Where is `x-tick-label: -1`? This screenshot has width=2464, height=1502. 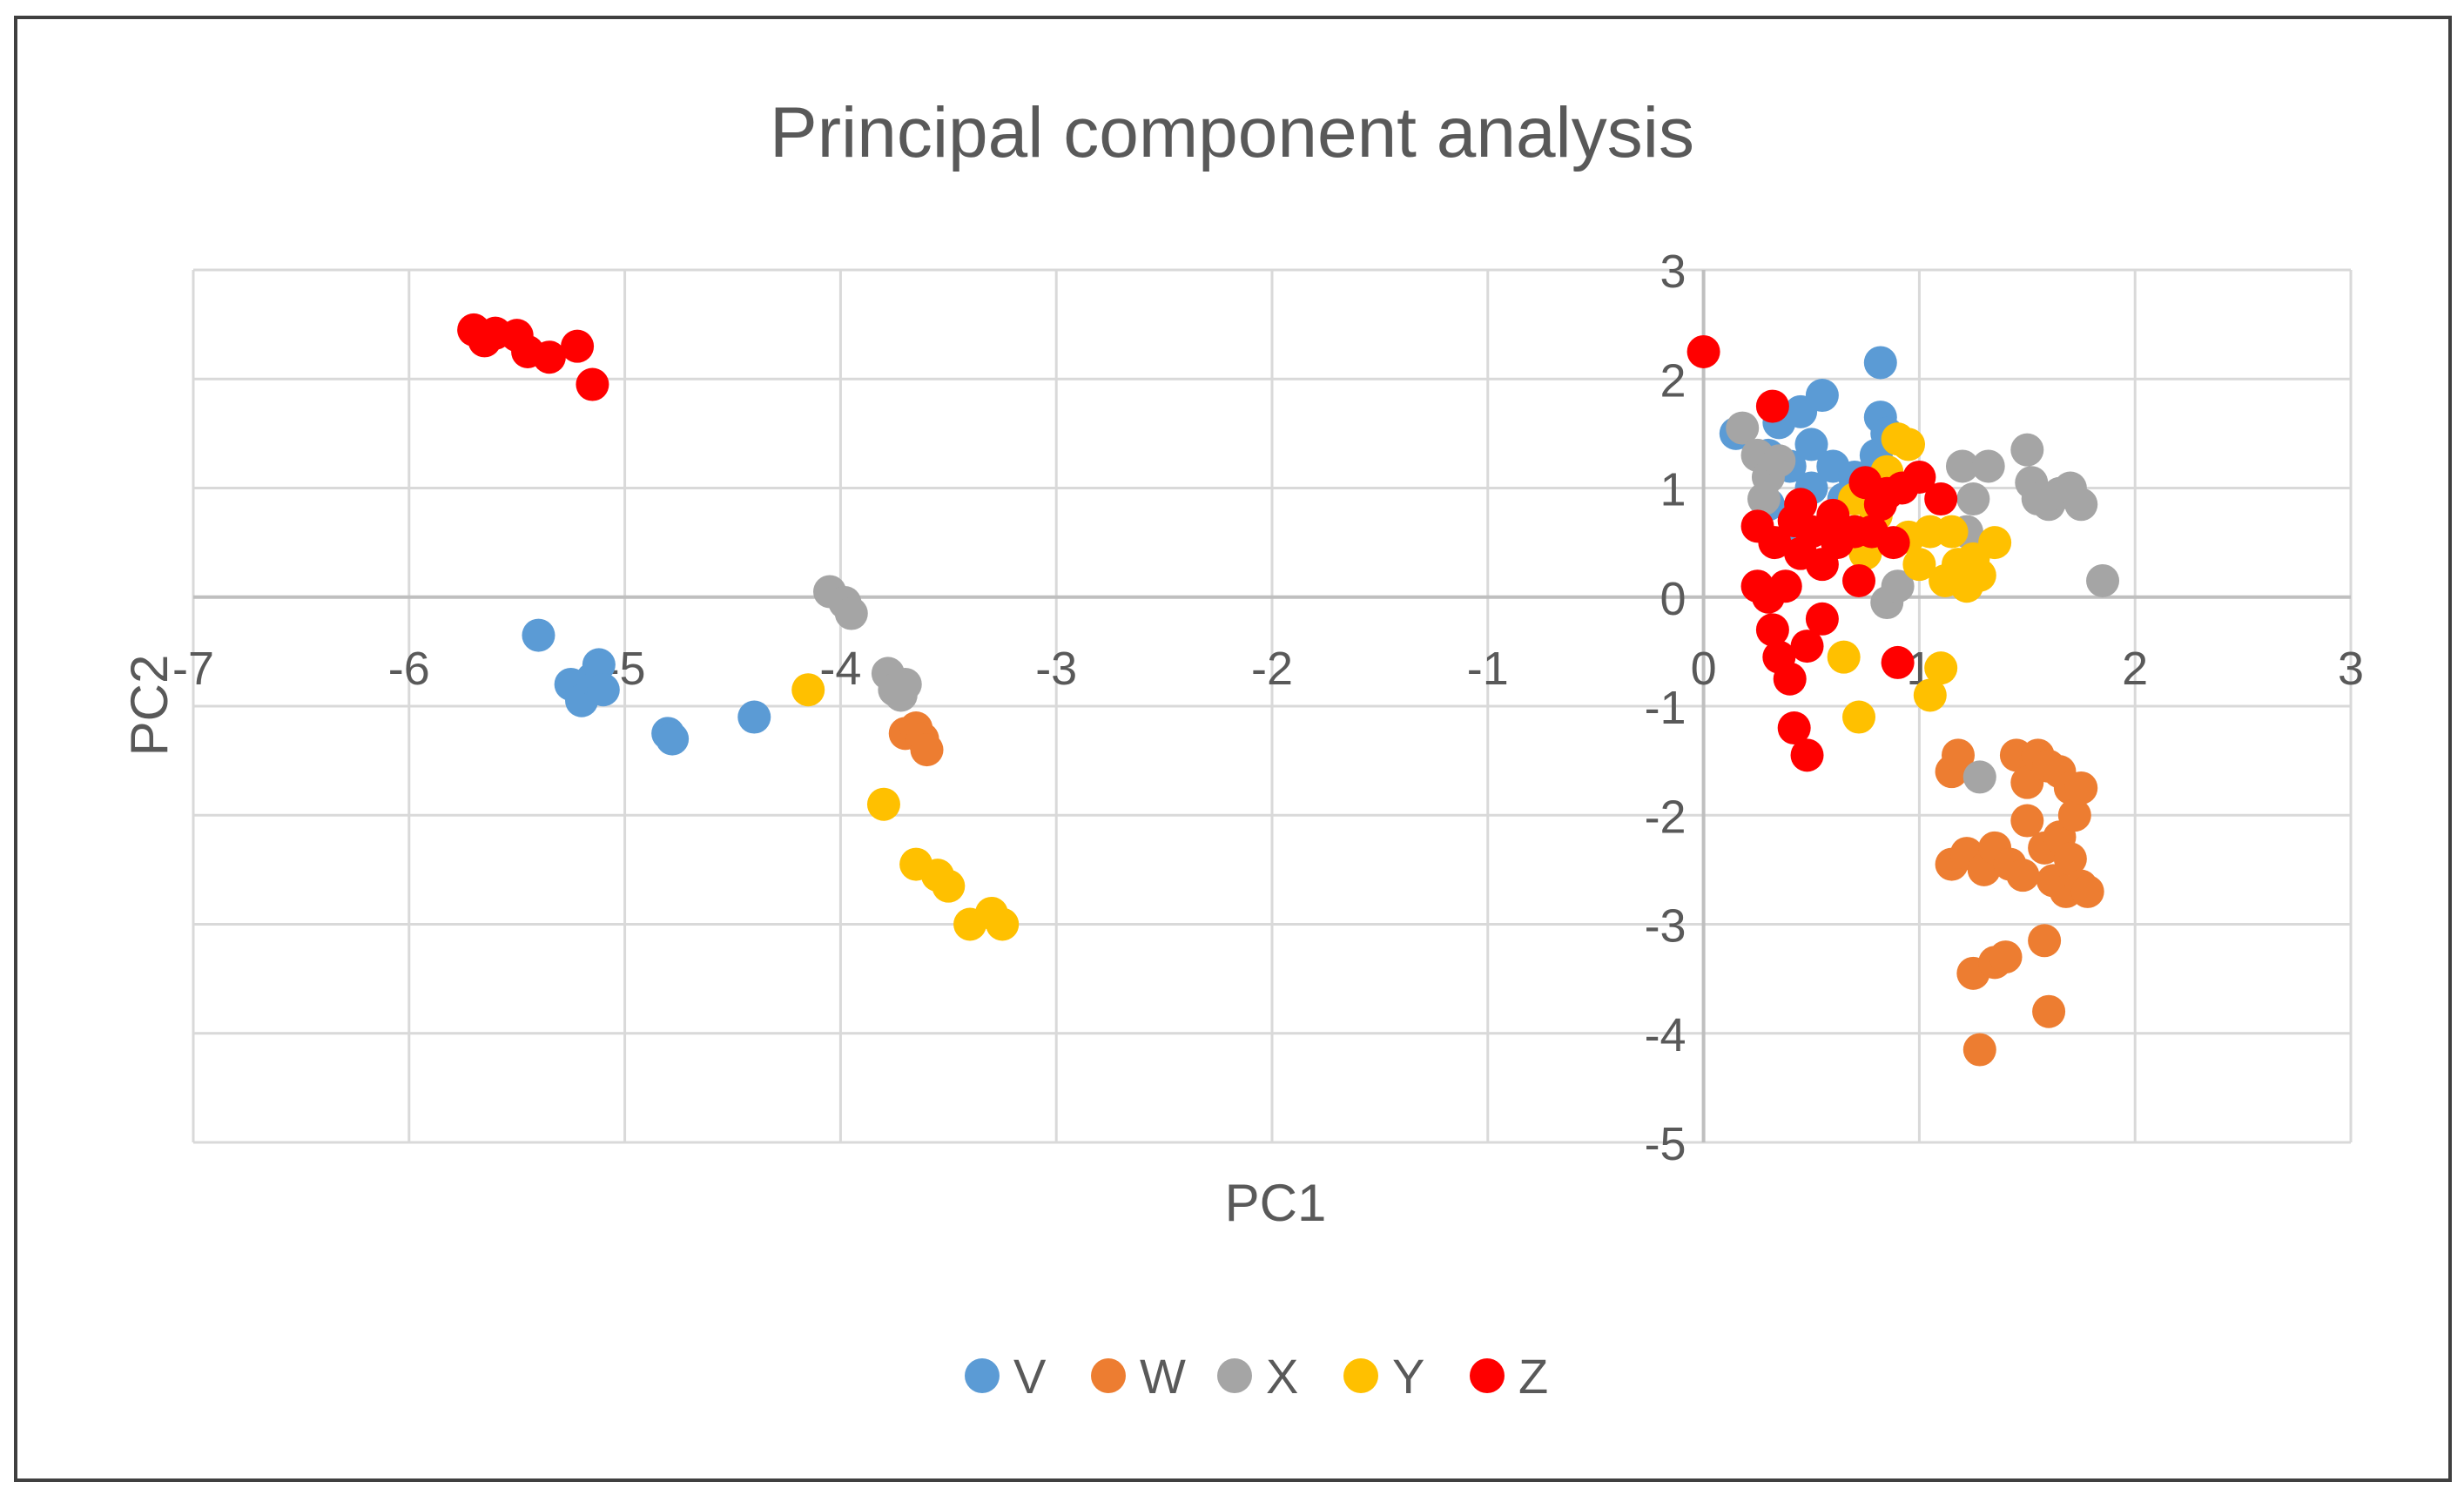 x-tick-label: -1 is located at coordinates (1488, 669).